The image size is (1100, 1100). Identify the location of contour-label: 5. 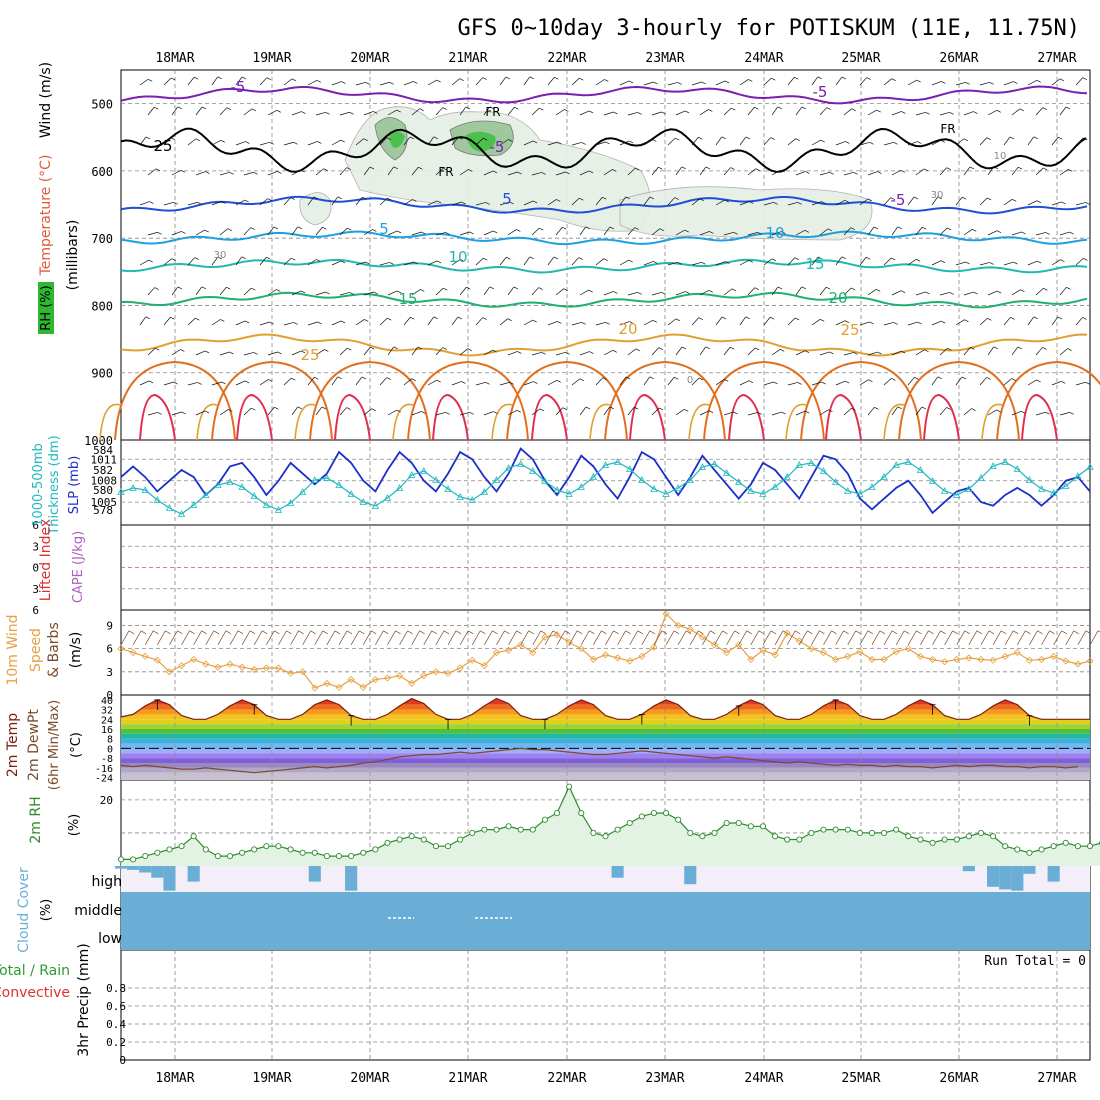
(384, 229).